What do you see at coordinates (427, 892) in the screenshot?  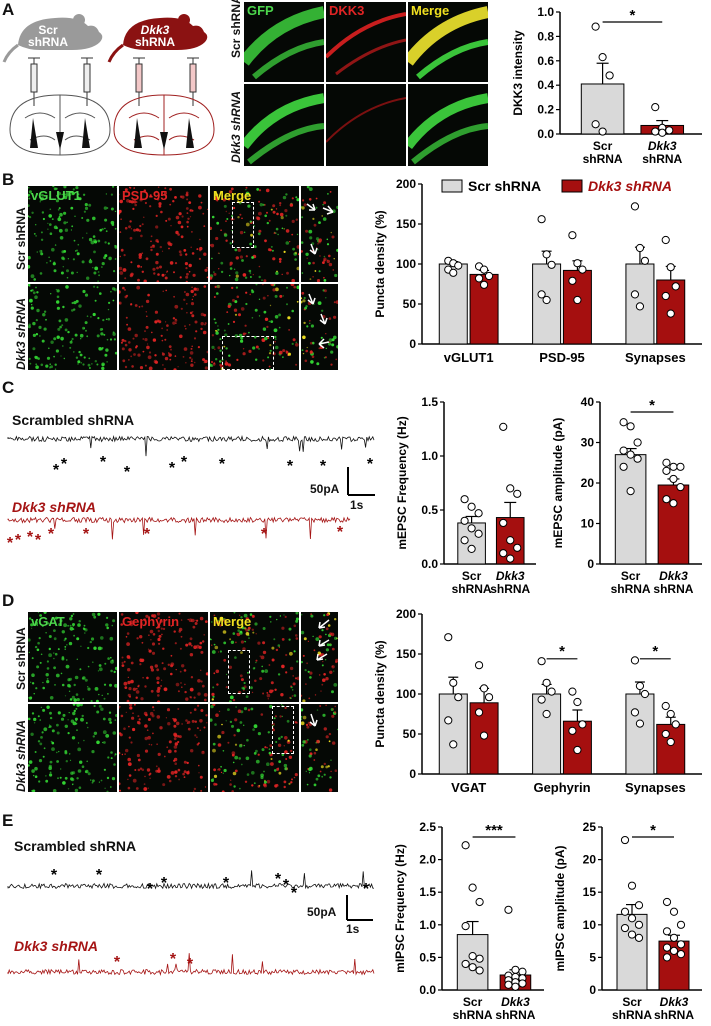 I see `y-tick-label: 1.5` at bounding box center [427, 892].